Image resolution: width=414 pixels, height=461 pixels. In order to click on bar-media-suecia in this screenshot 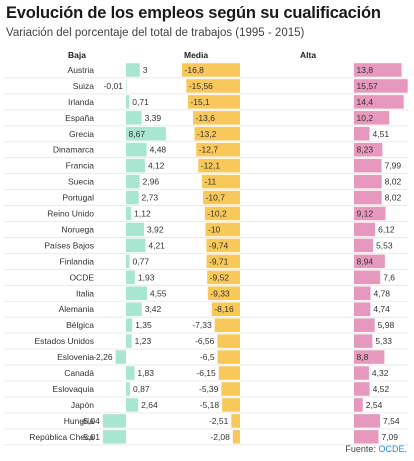, I will do `click(221, 181)`.